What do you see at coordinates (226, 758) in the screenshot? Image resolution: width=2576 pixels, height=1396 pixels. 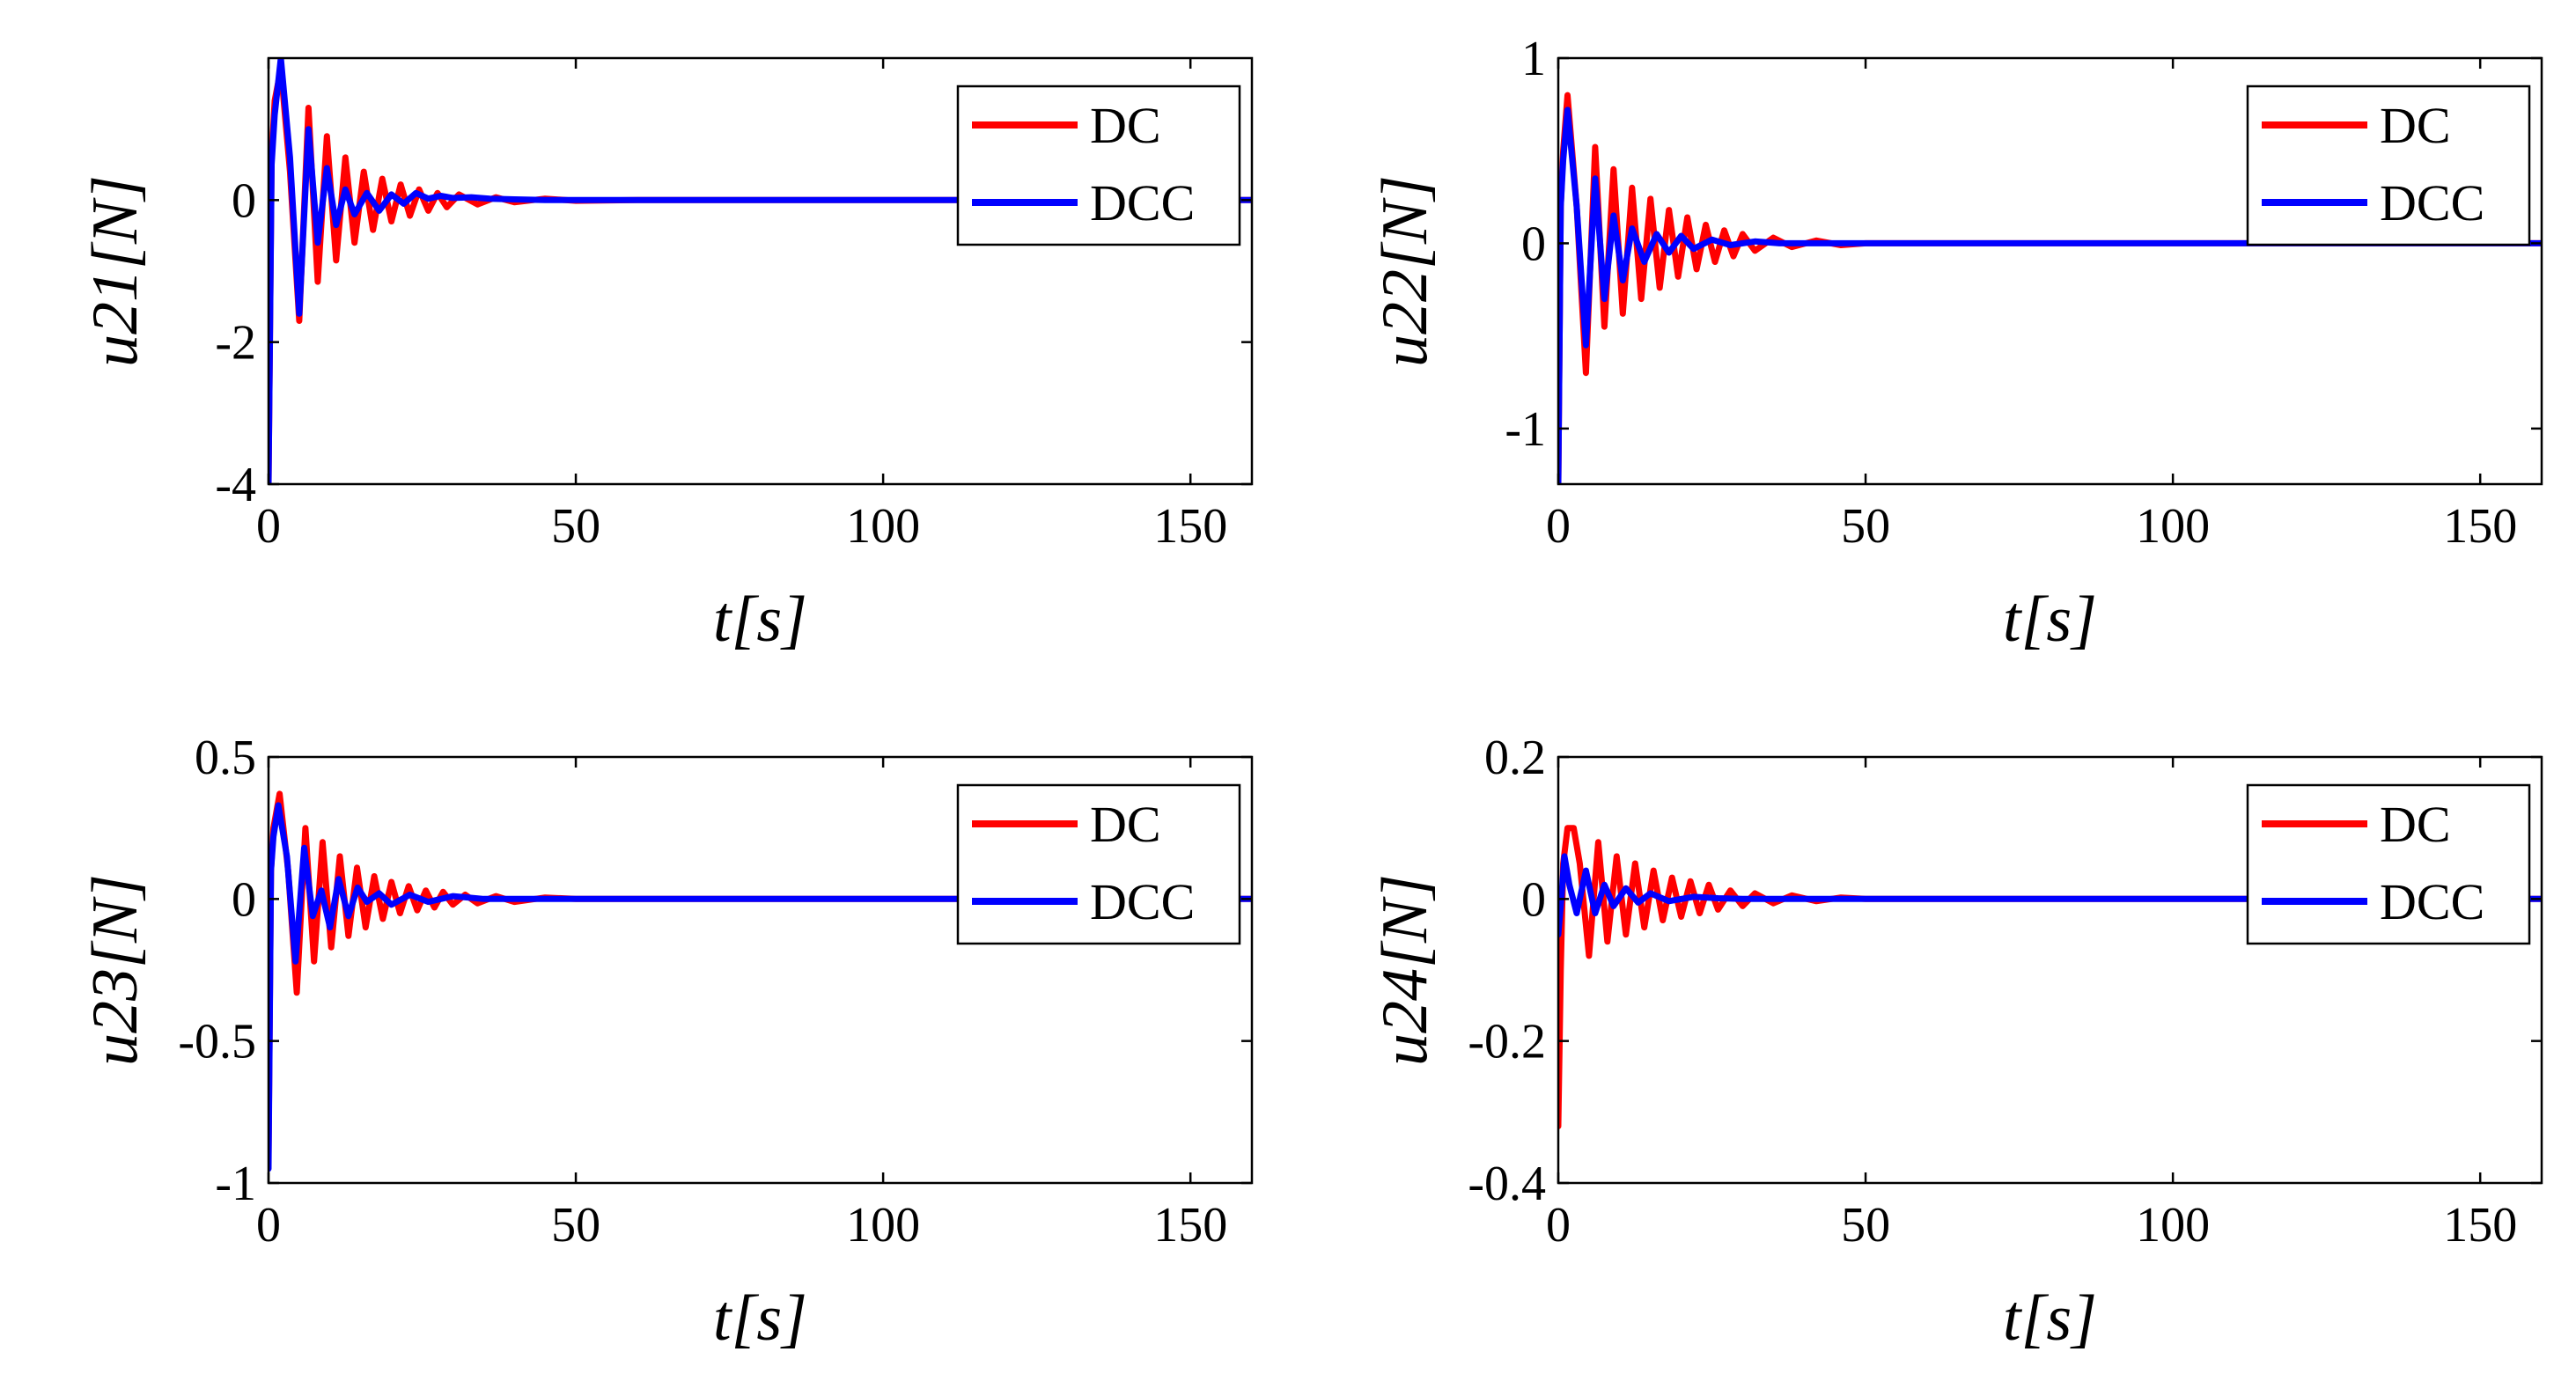 I see `y-tick-label: 0.5` at bounding box center [226, 758].